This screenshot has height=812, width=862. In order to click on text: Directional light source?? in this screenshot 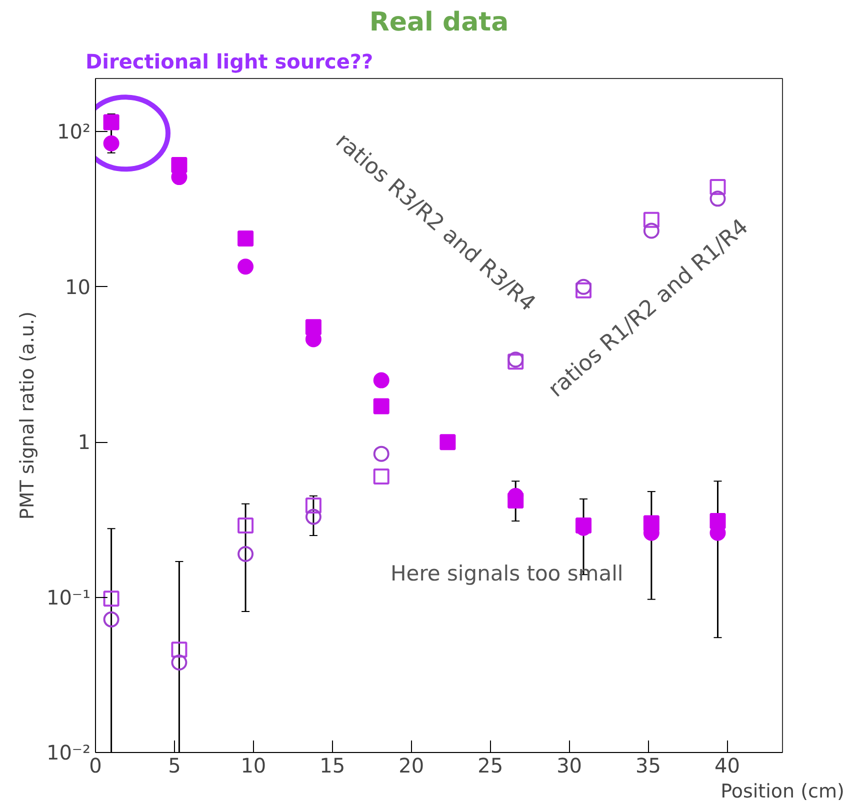, I will do `click(230, 62)`.